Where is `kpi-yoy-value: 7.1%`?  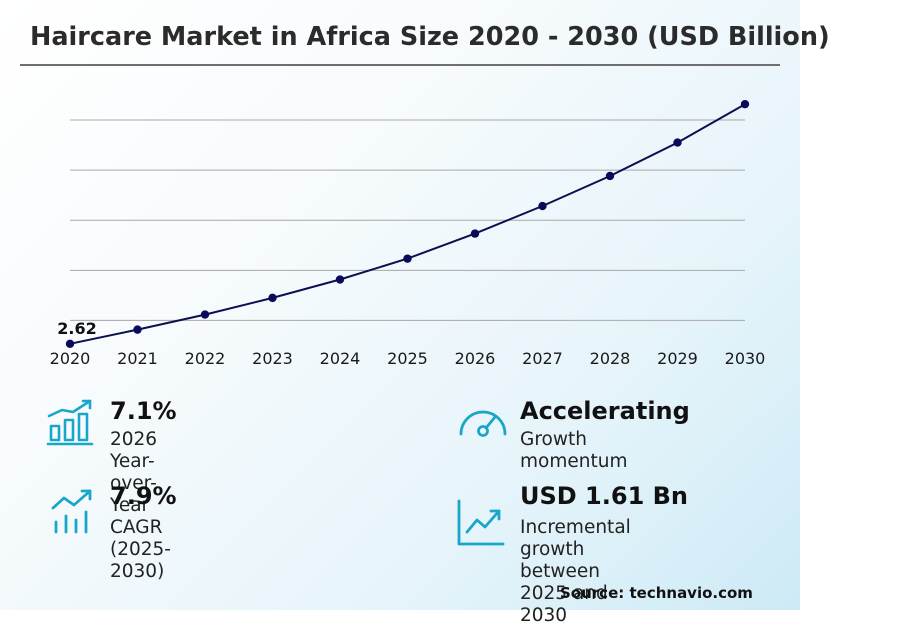
kpi-yoy-value: 7.1% is located at coordinates (143, 411).